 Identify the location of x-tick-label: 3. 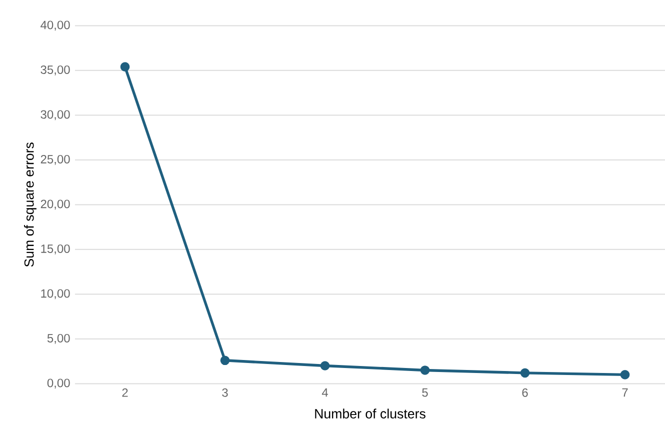
(225, 392).